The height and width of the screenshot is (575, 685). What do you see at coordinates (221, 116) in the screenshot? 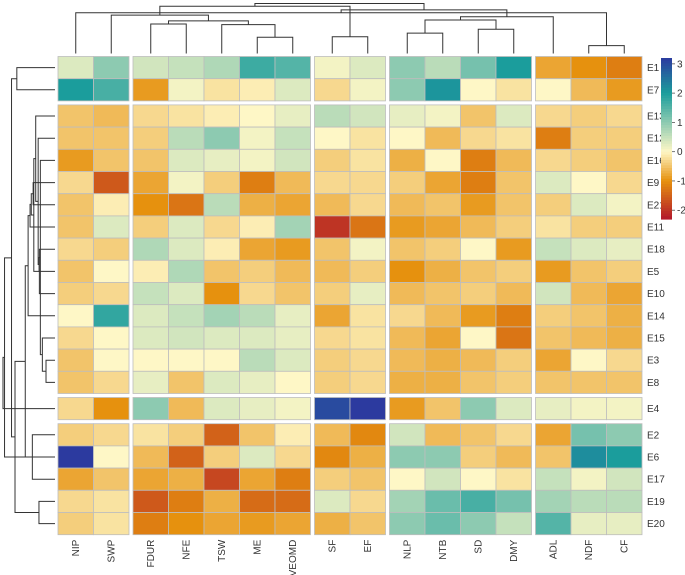
I see `cell-E13-TSW` at bounding box center [221, 116].